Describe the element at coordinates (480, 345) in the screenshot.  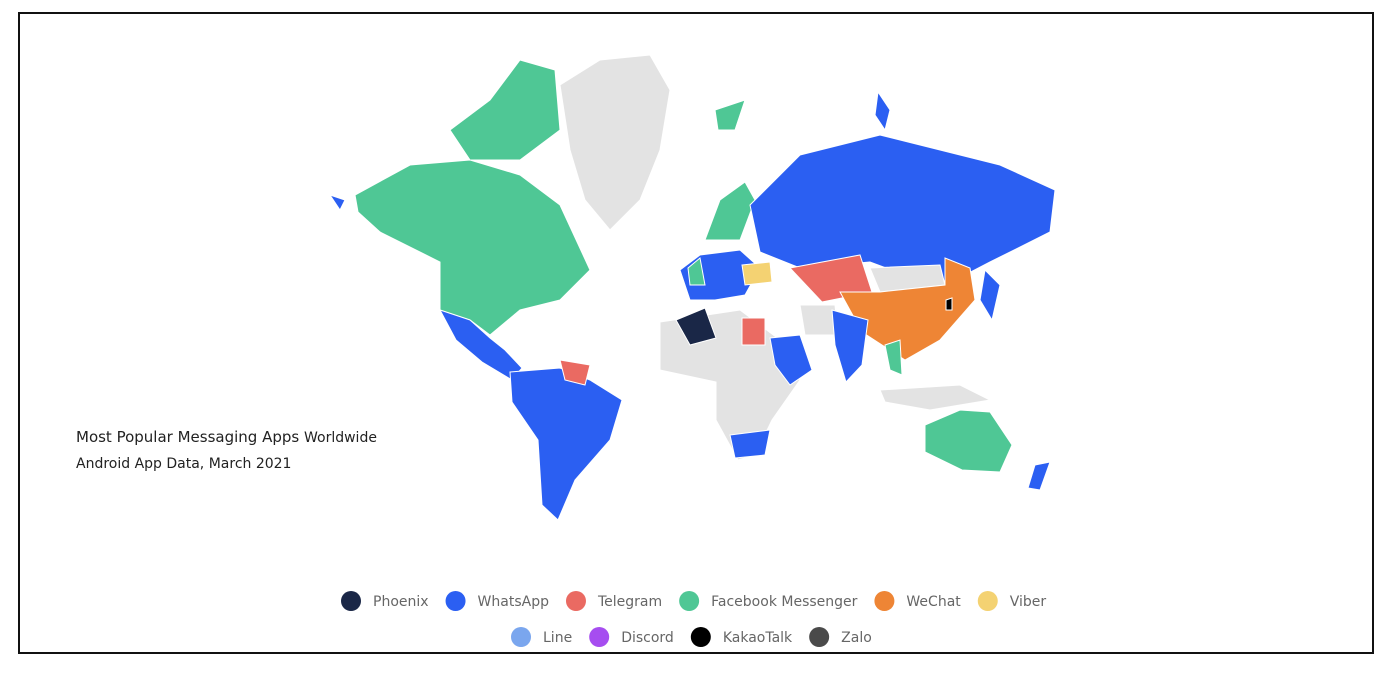
I see `central-america` at that location.